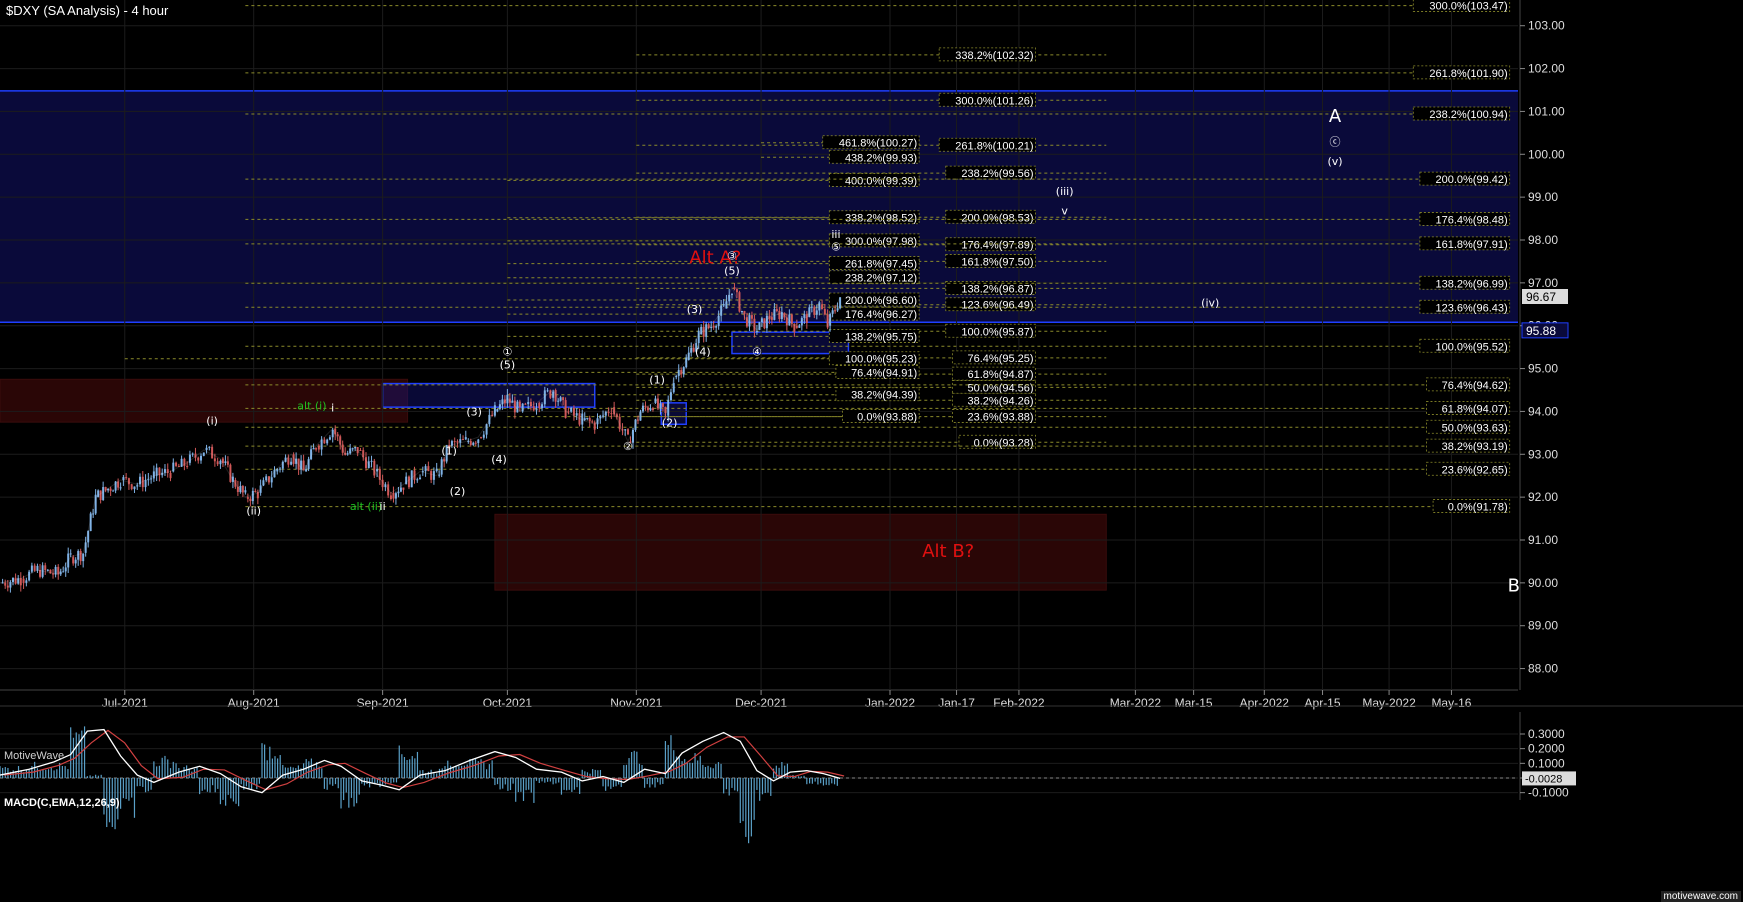  I want to click on wave-label: (3), so click(695, 309).